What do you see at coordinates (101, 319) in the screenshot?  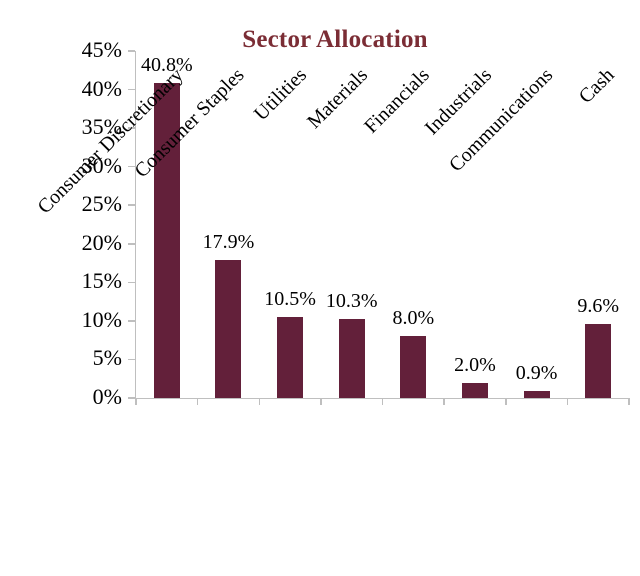 I see `y-axis-label: 10%` at bounding box center [101, 319].